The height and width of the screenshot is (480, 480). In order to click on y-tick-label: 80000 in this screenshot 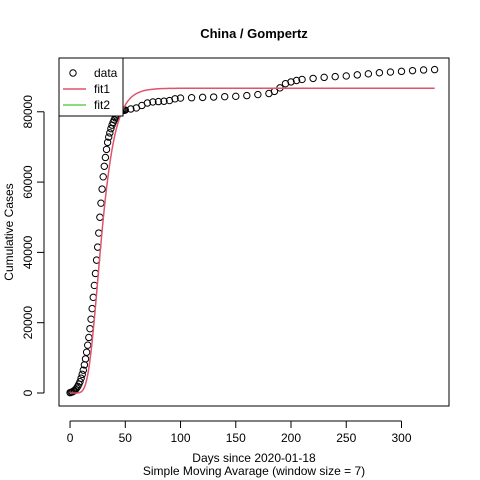, I will do `click(28, 112)`.